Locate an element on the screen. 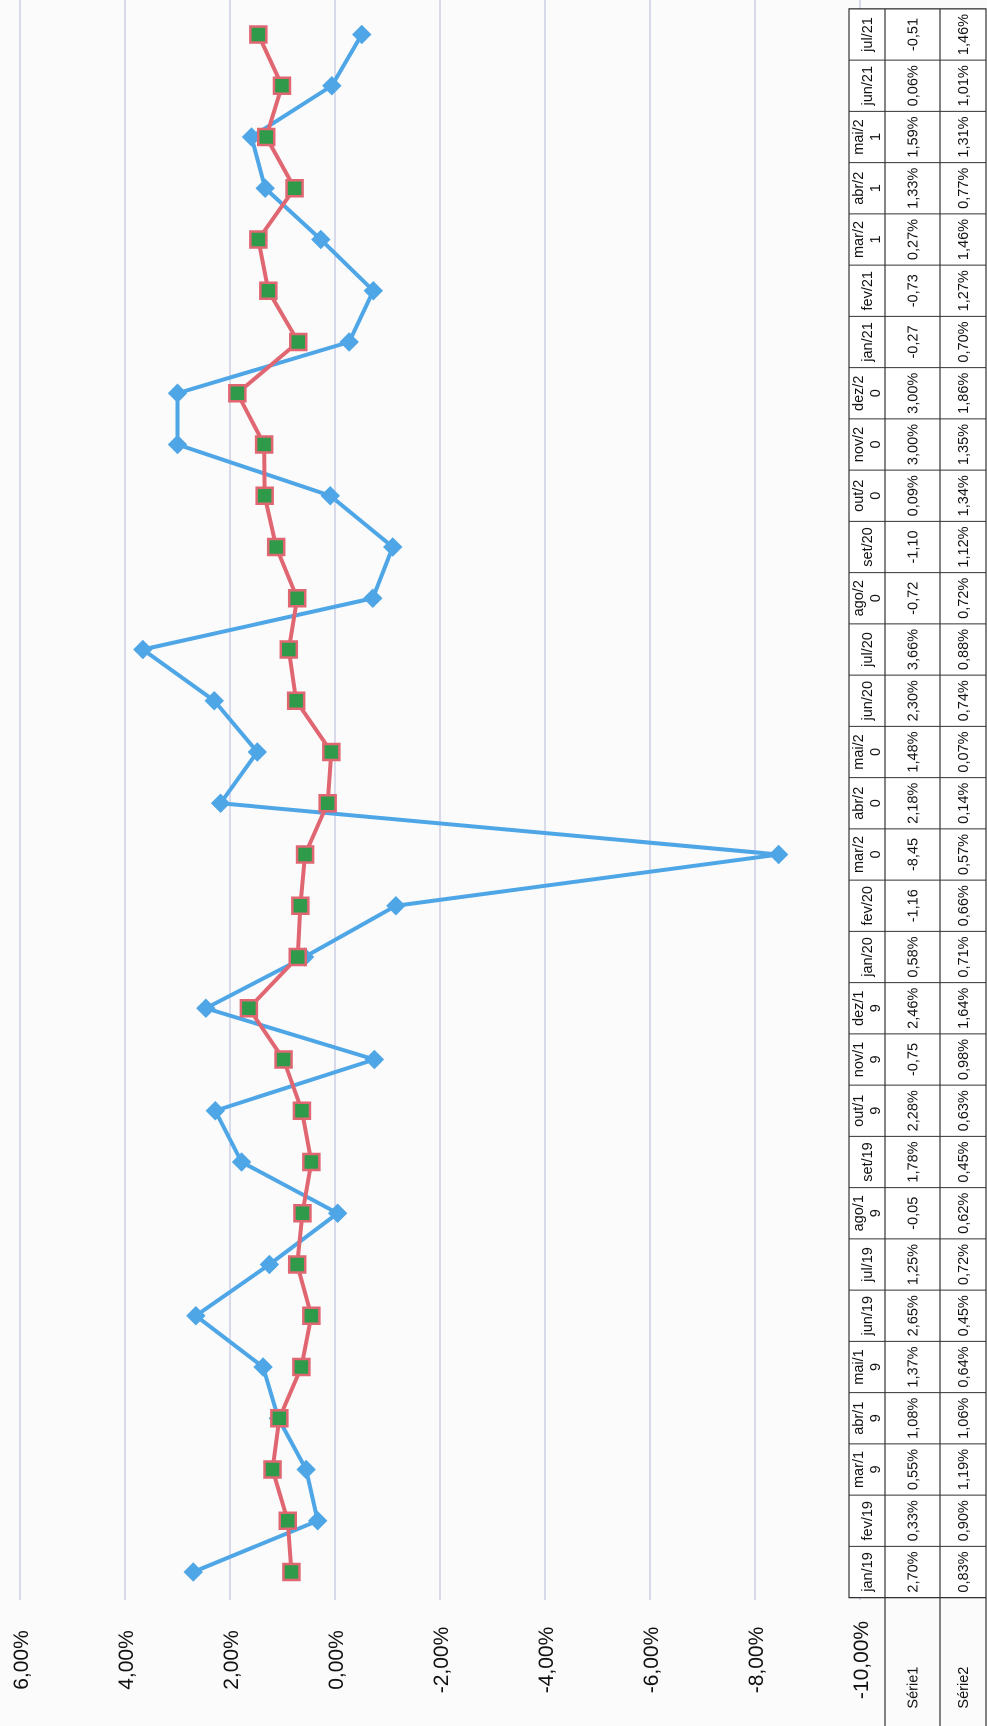 Image resolution: width=987 pixels, height=1726 pixels. table-value-Série2: 0,98% is located at coordinates (964, 1059).